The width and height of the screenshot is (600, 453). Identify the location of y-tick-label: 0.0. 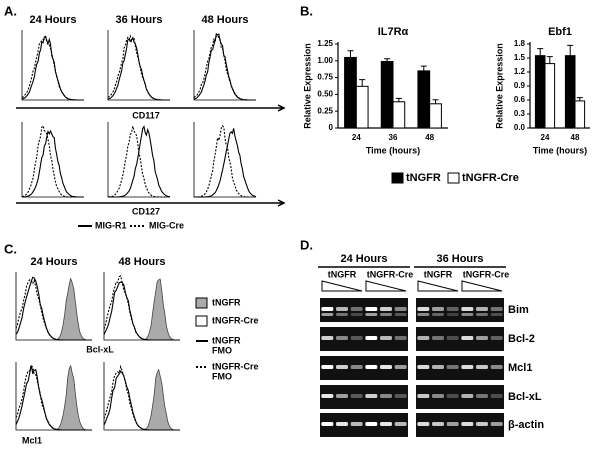
(520, 127).